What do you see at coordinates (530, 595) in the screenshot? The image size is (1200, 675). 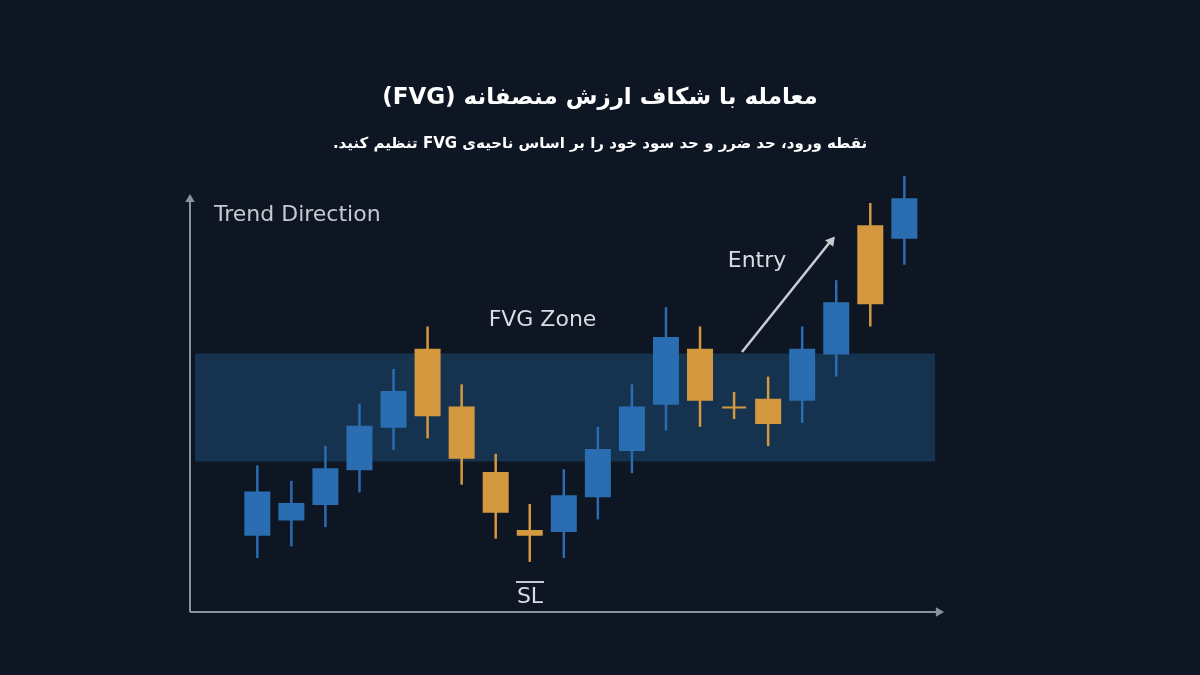 I see `text: SL` at bounding box center [530, 595].